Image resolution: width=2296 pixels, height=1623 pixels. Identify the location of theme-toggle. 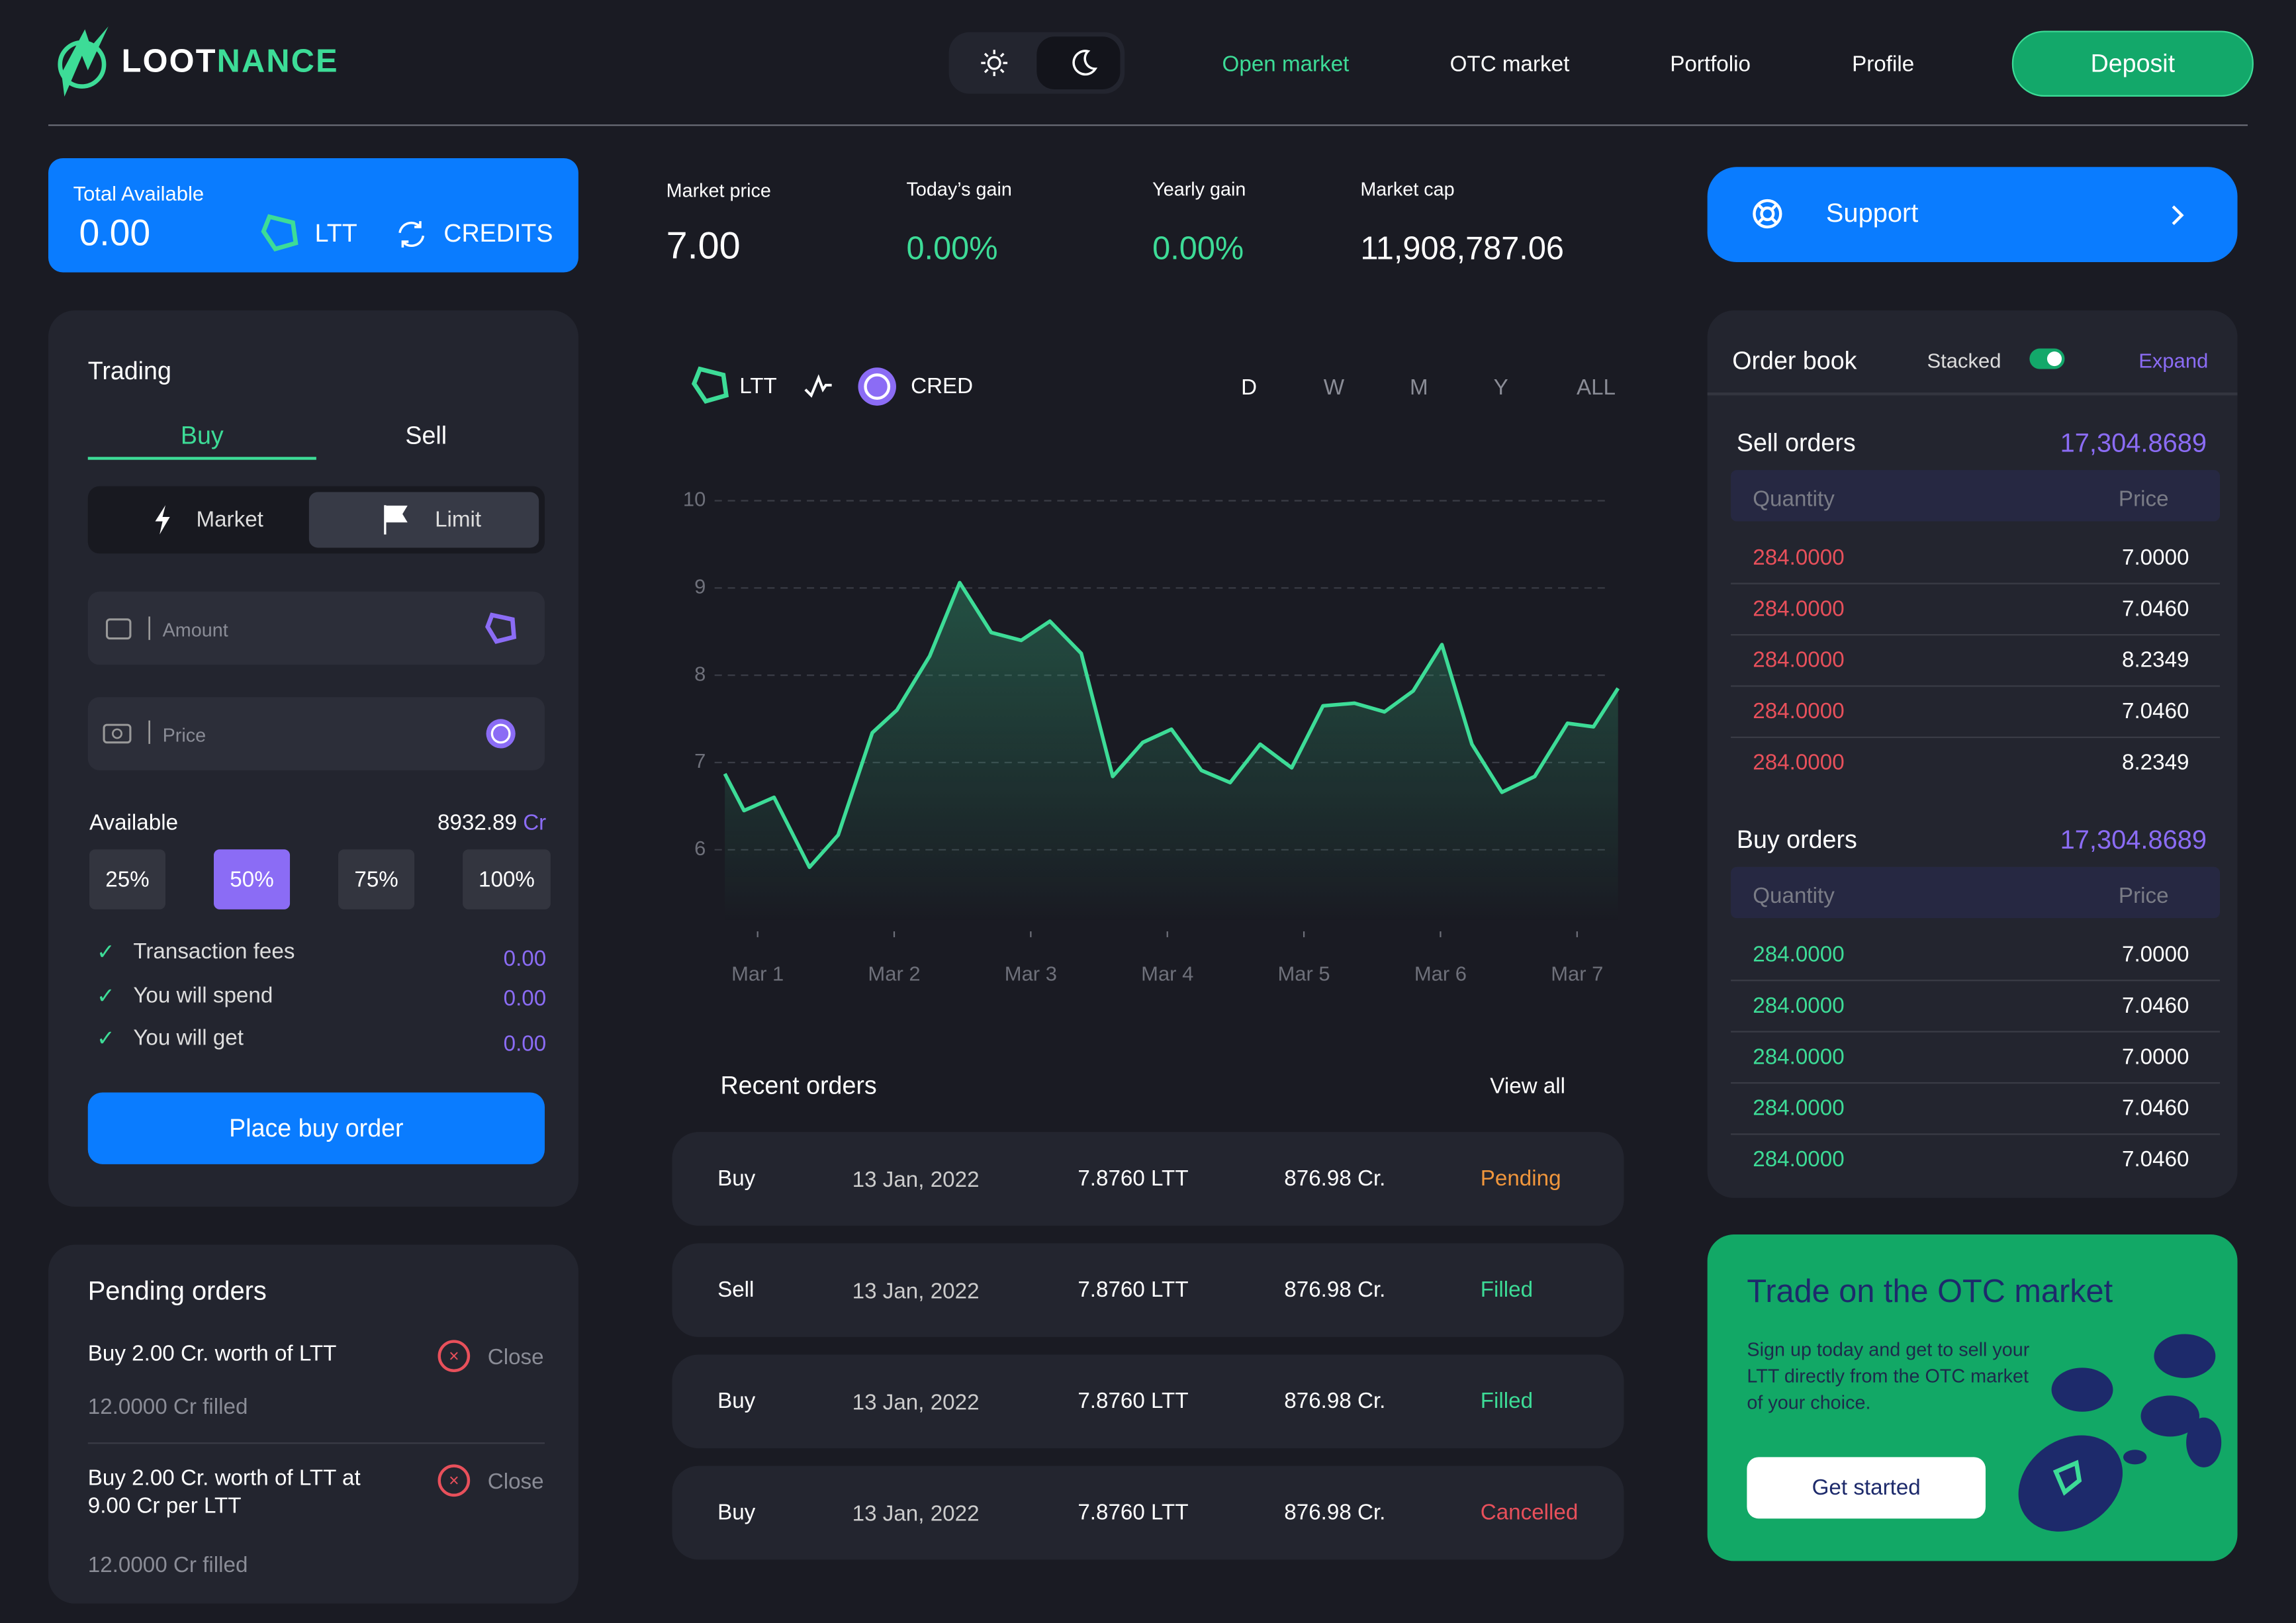
(1036, 63).